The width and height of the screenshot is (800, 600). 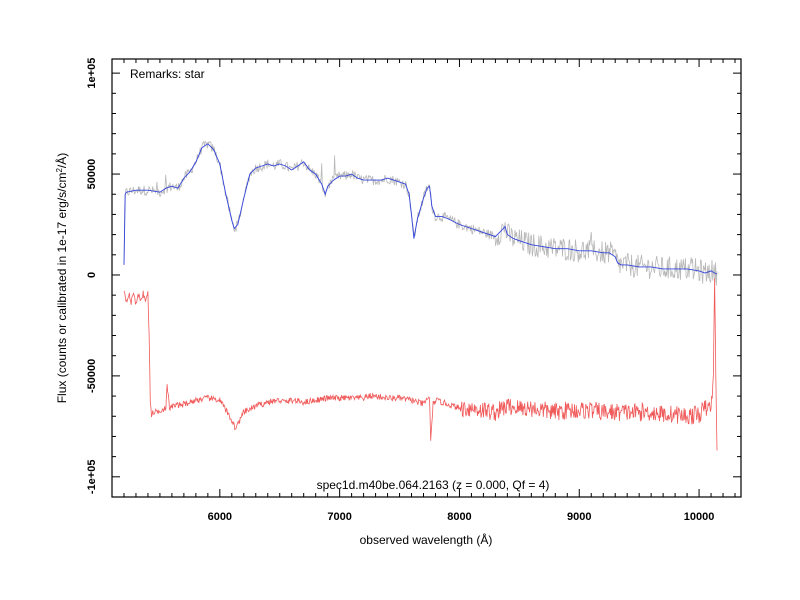 What do you see at coordinates (59, 170) in the screenshot?
I see `y-axis-title-sup: 2` at bounding box center [59, 170].